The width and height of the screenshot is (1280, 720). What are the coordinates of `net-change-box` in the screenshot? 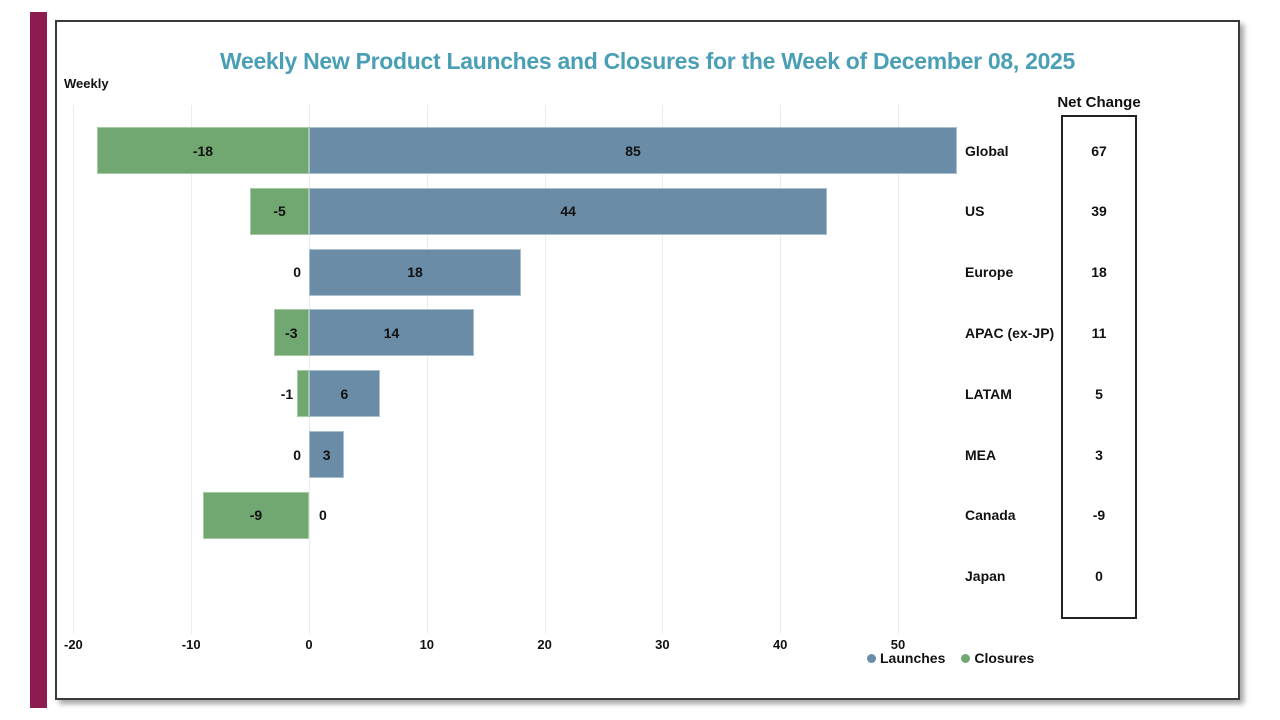 It's located at (1099, 367).